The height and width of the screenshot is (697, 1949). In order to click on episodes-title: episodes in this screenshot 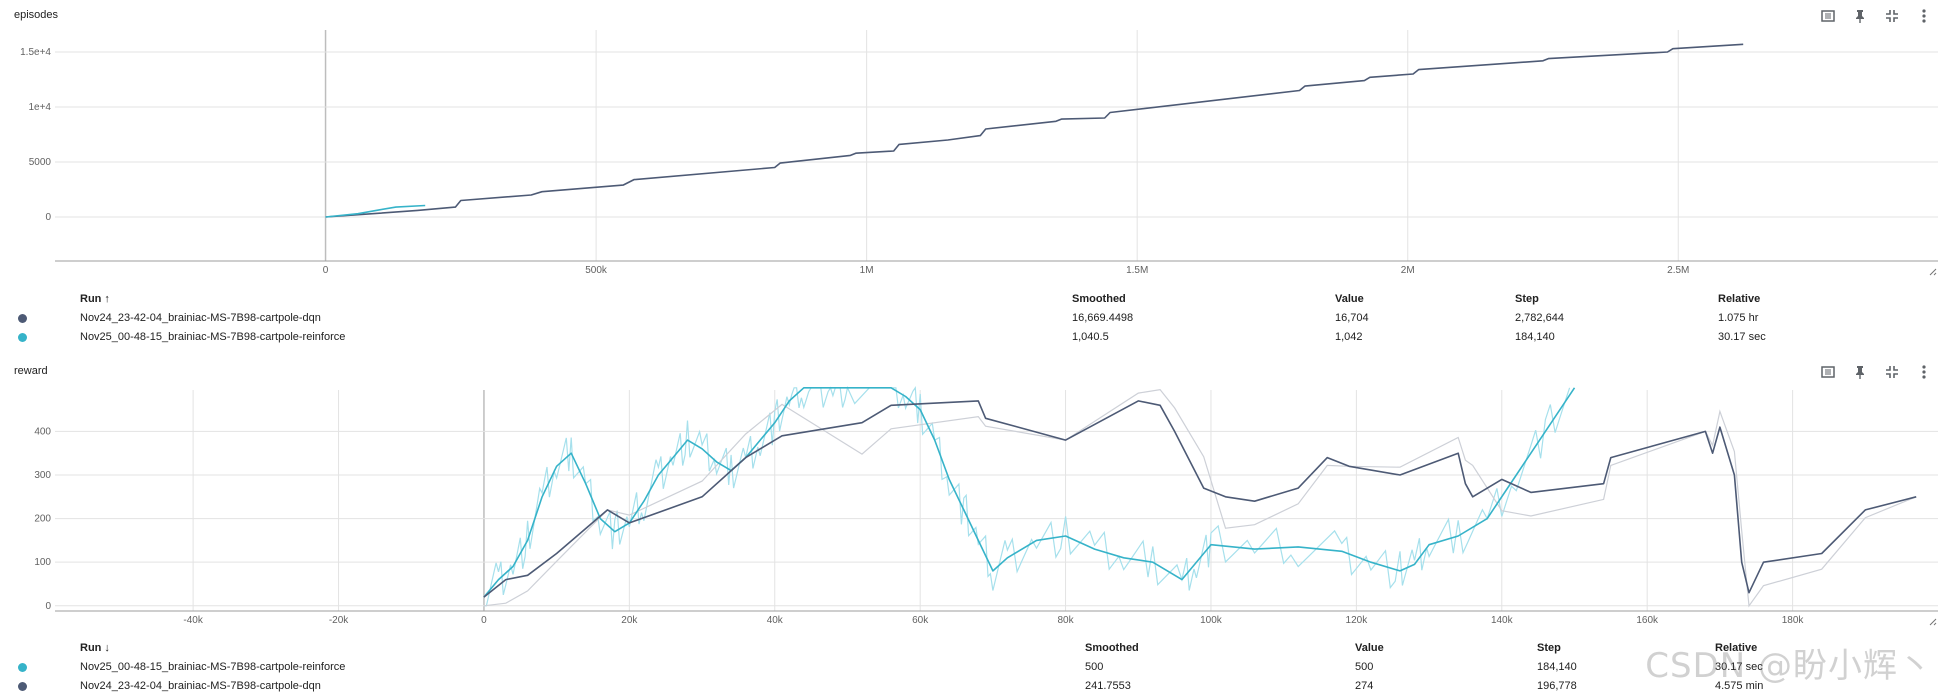, I will do `click(36, 15)`.